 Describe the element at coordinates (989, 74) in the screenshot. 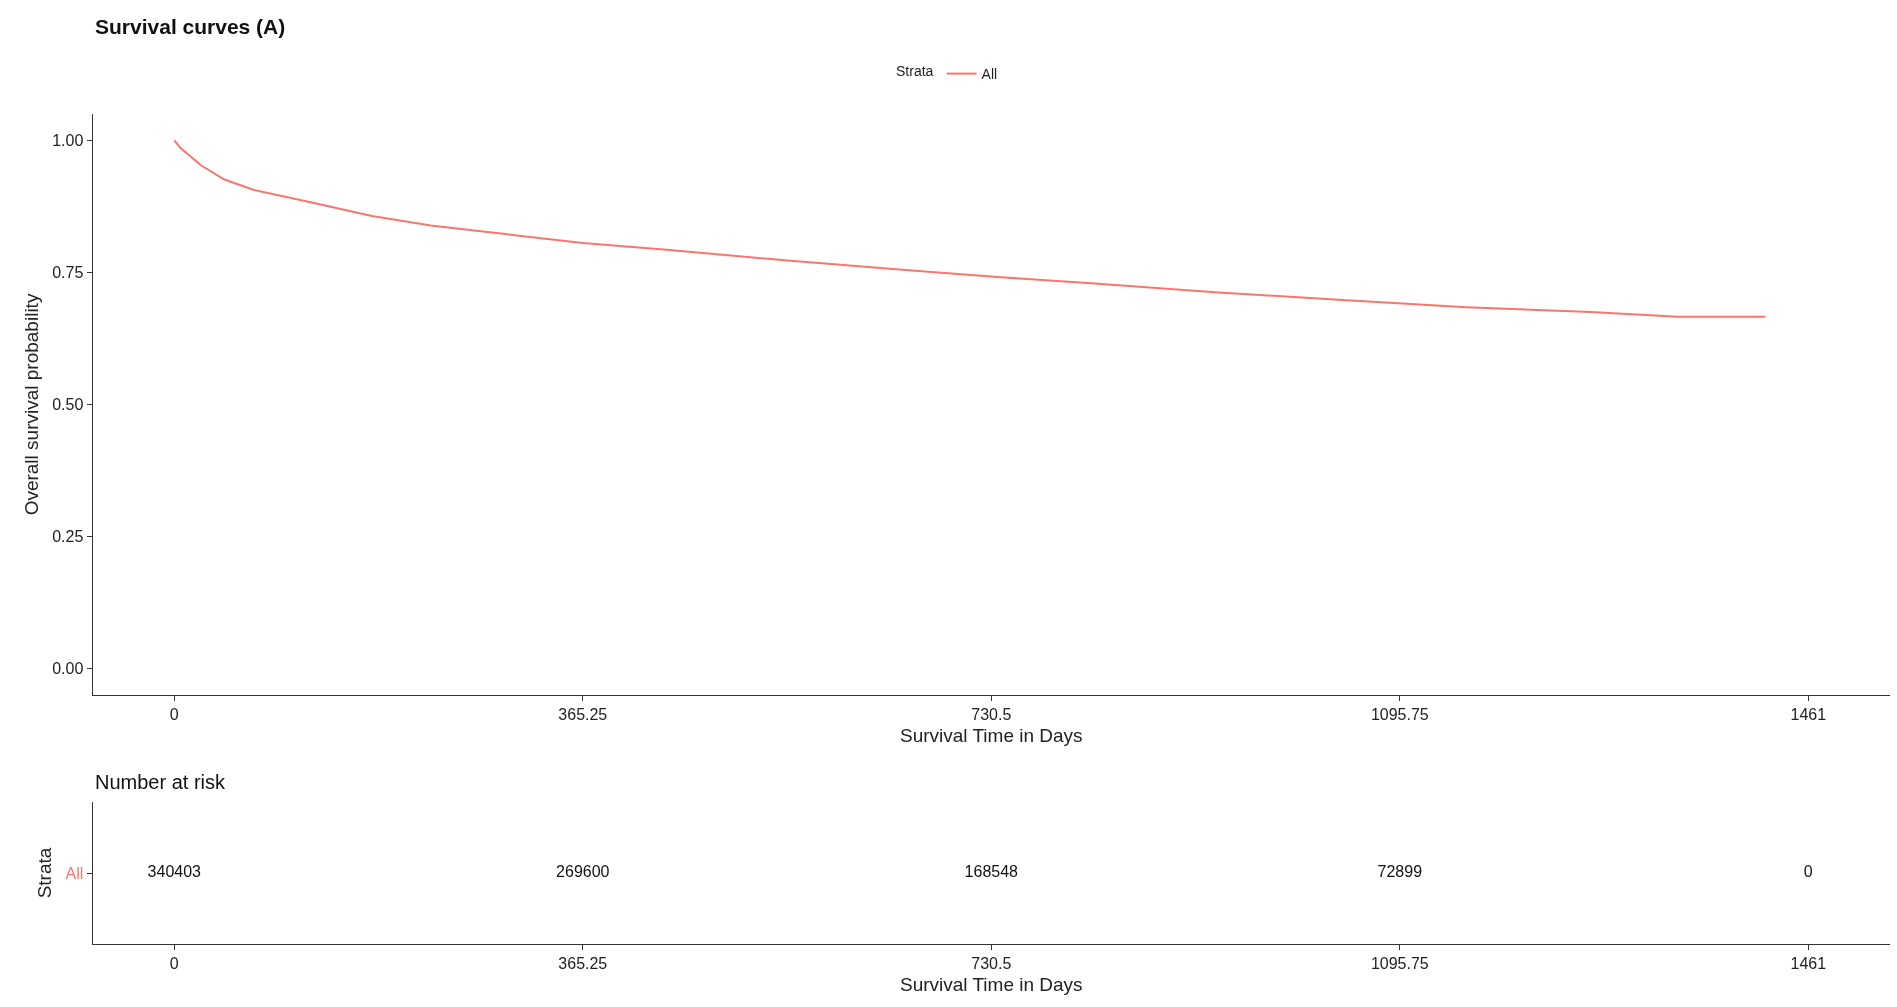

I see `legend-label: All` at that location.